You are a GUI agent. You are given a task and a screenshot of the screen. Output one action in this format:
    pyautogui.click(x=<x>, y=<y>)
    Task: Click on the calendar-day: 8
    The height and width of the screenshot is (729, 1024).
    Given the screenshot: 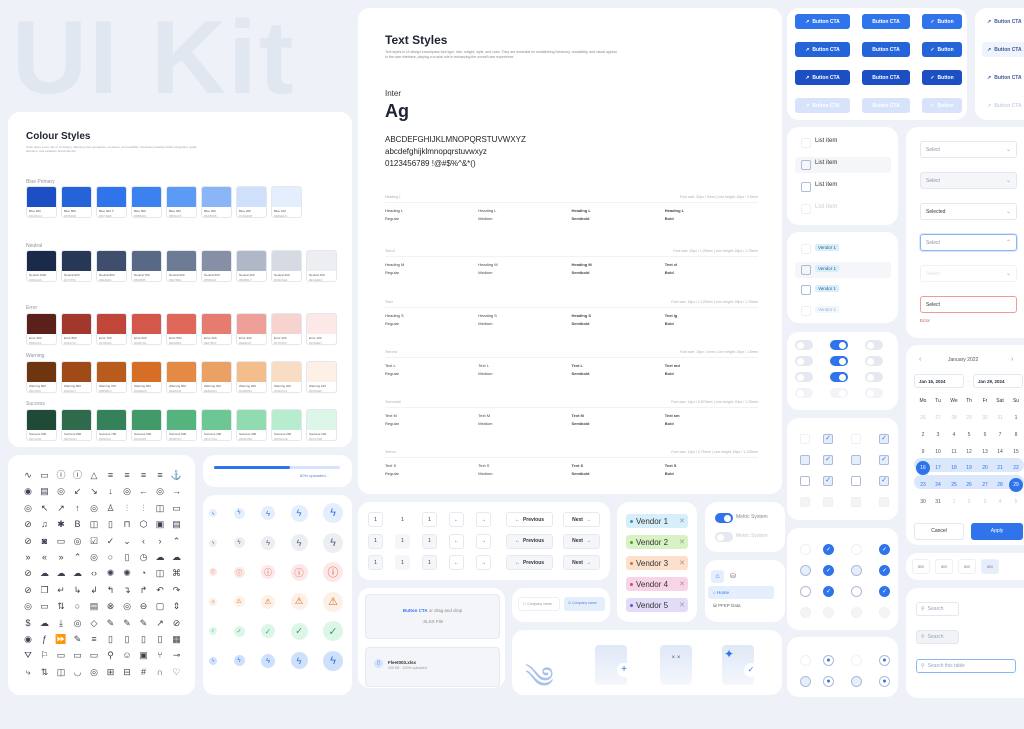 What is the action you would take?
    pyautogui.click(x=1016, y=434)
    